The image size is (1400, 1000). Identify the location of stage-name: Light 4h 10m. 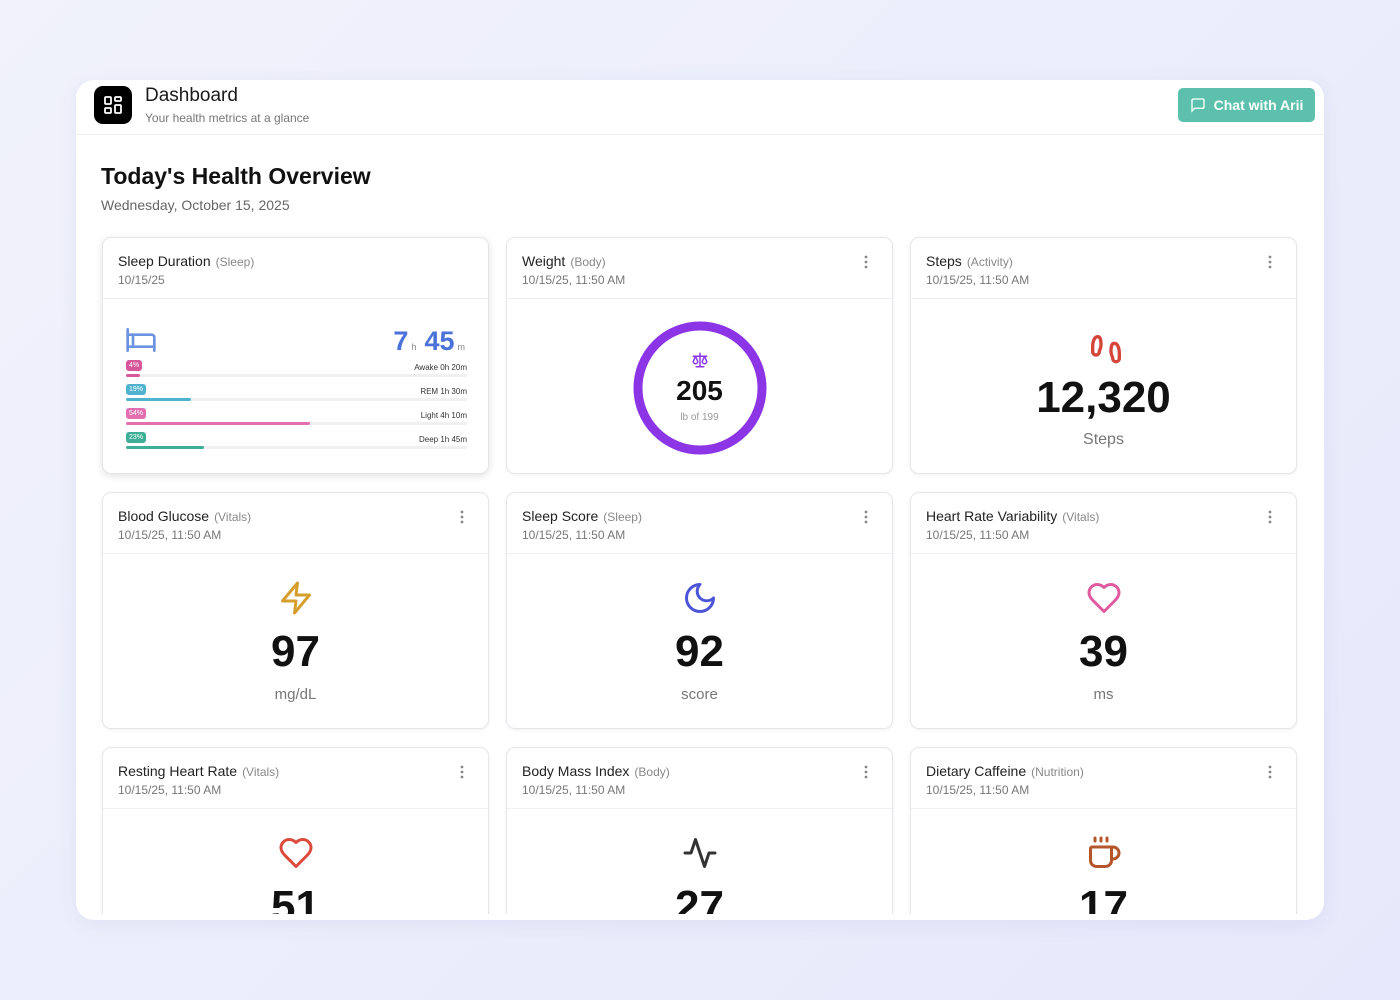
(443, 415).